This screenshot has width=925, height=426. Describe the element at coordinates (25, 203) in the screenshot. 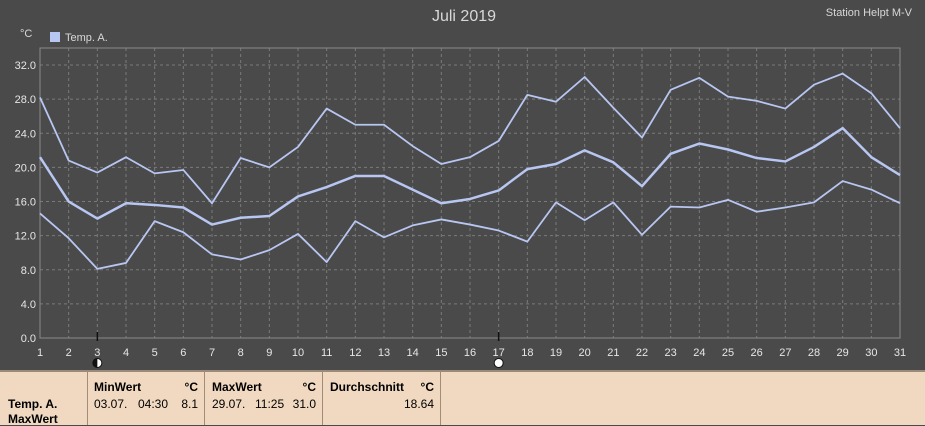

I see `y-tick-label: 16.0` at that location.